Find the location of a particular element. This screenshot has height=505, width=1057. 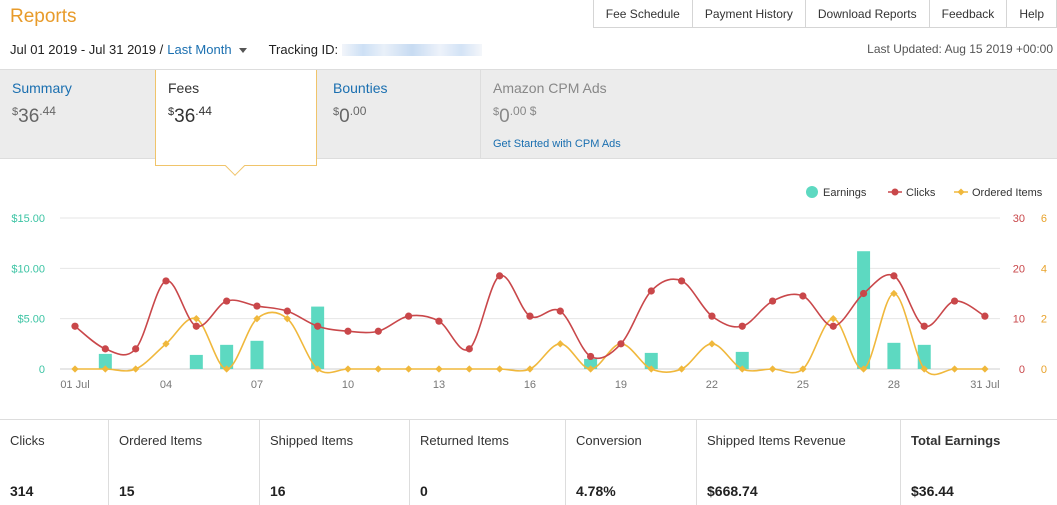

x-tick-label: 16 is located at coordinates (530, 385).